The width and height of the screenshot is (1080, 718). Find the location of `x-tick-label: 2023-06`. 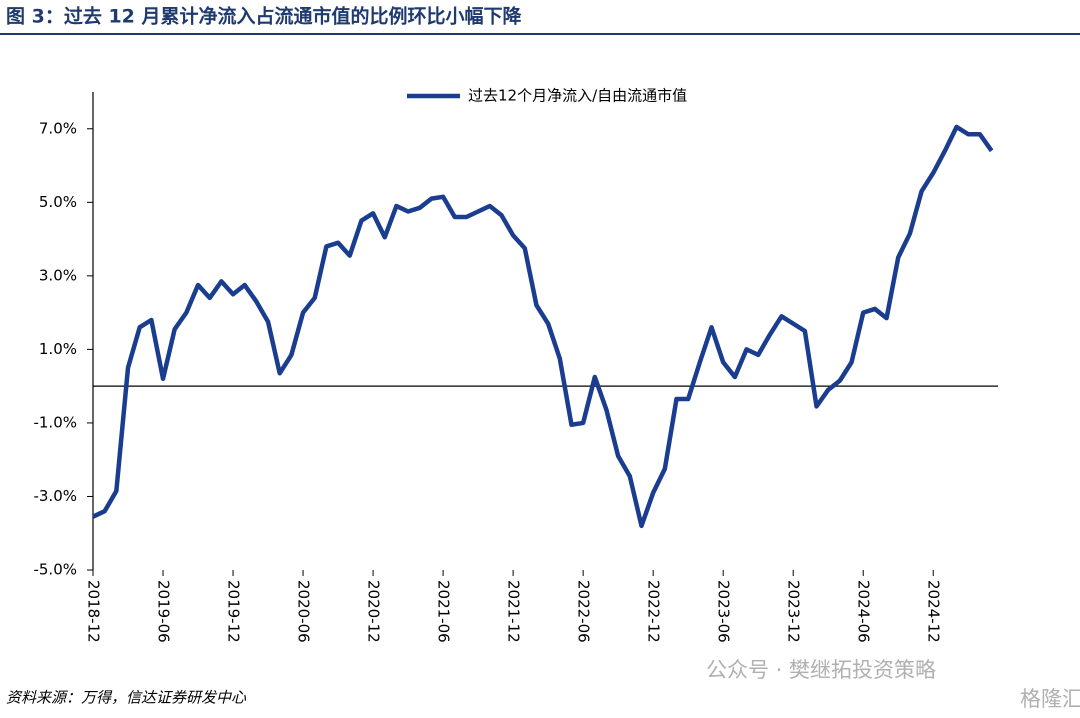

x-tick-label: 2023-06 is located at coordinates (724, 611).